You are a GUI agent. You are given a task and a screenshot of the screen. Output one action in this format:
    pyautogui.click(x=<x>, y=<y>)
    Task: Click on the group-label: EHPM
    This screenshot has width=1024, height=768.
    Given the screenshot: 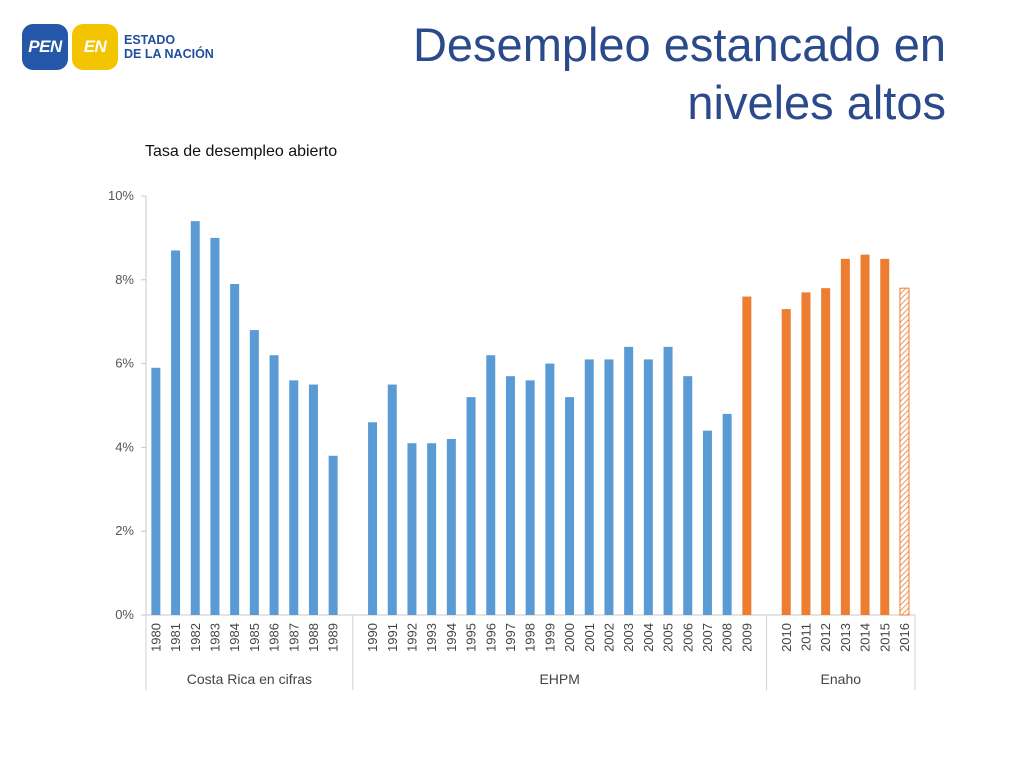 What is the action you would take?
    pyautogui.click(x=559, y=679)
    